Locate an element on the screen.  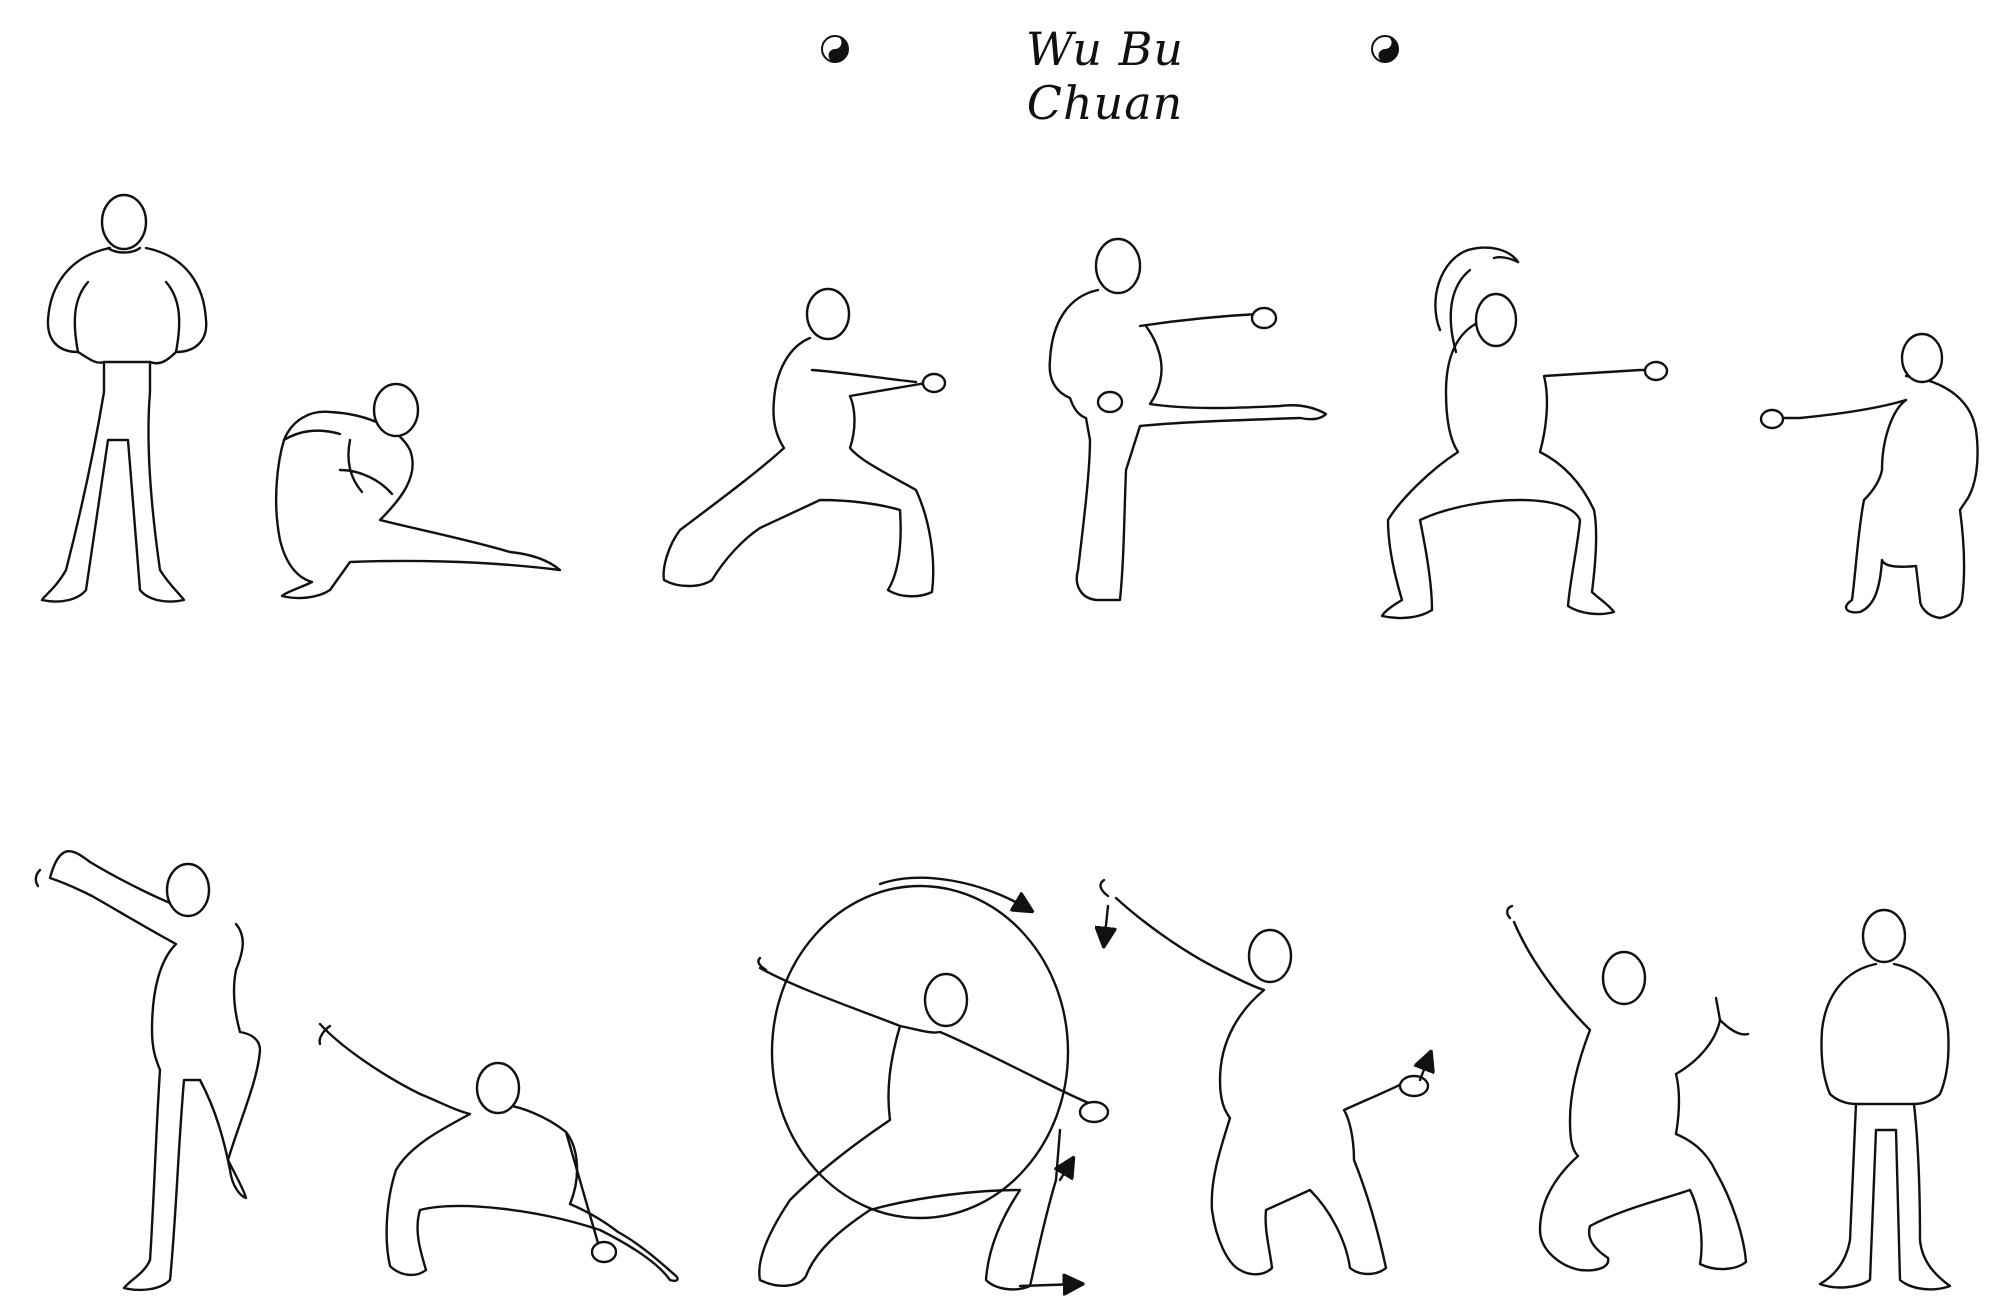
figure-kneeling-punch is located at coordinates (1869, 476).